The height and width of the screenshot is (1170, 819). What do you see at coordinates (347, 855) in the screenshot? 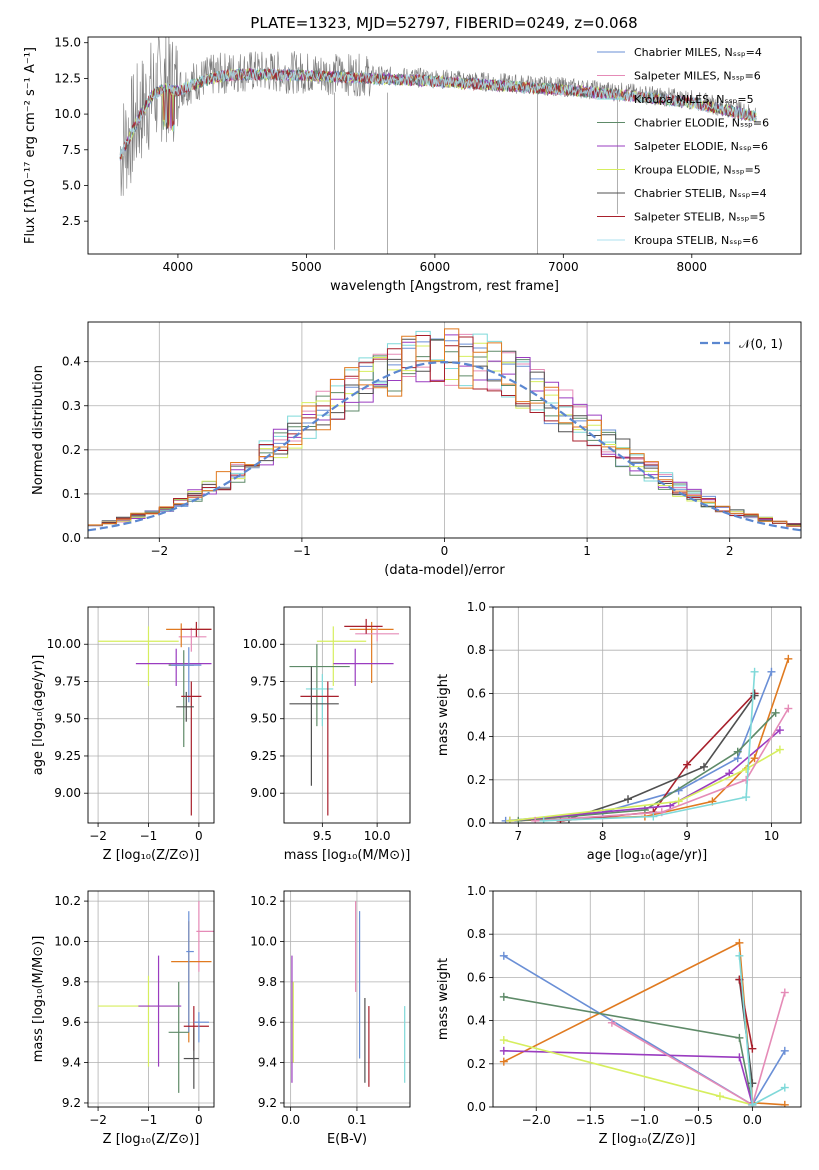
I see `x-axis-label: mass [log₁₀(M/M⊙)]` at bounding box center [347, 855].